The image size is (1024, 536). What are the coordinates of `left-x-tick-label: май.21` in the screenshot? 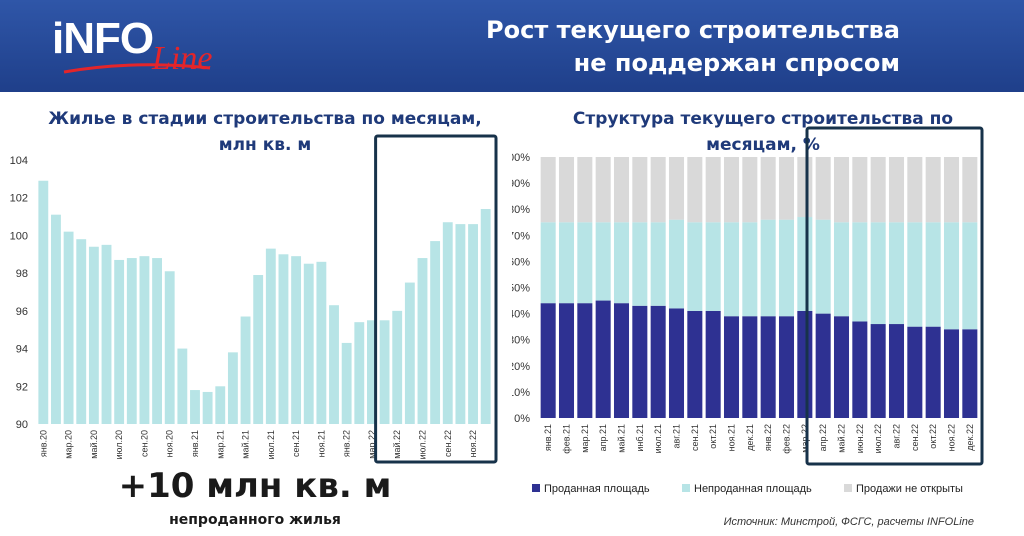 It's located at (246, 444).